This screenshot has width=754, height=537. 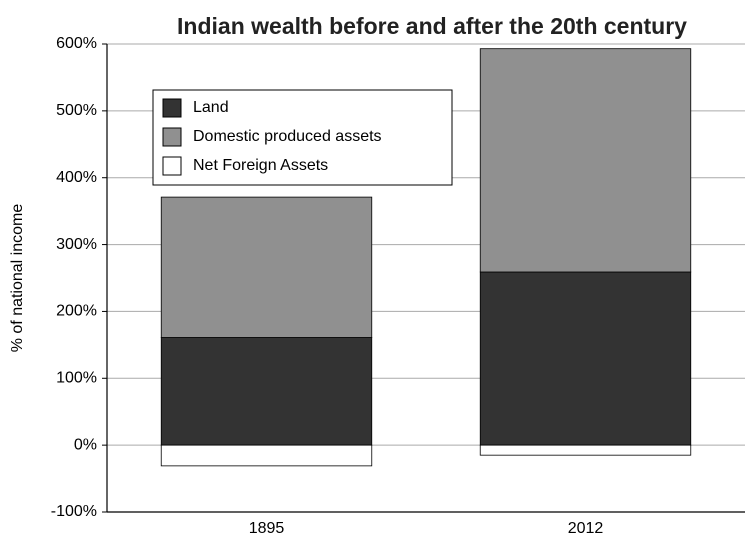 I want to click on legend-label: Net Foreign Assets, so click(x=260, y=165).